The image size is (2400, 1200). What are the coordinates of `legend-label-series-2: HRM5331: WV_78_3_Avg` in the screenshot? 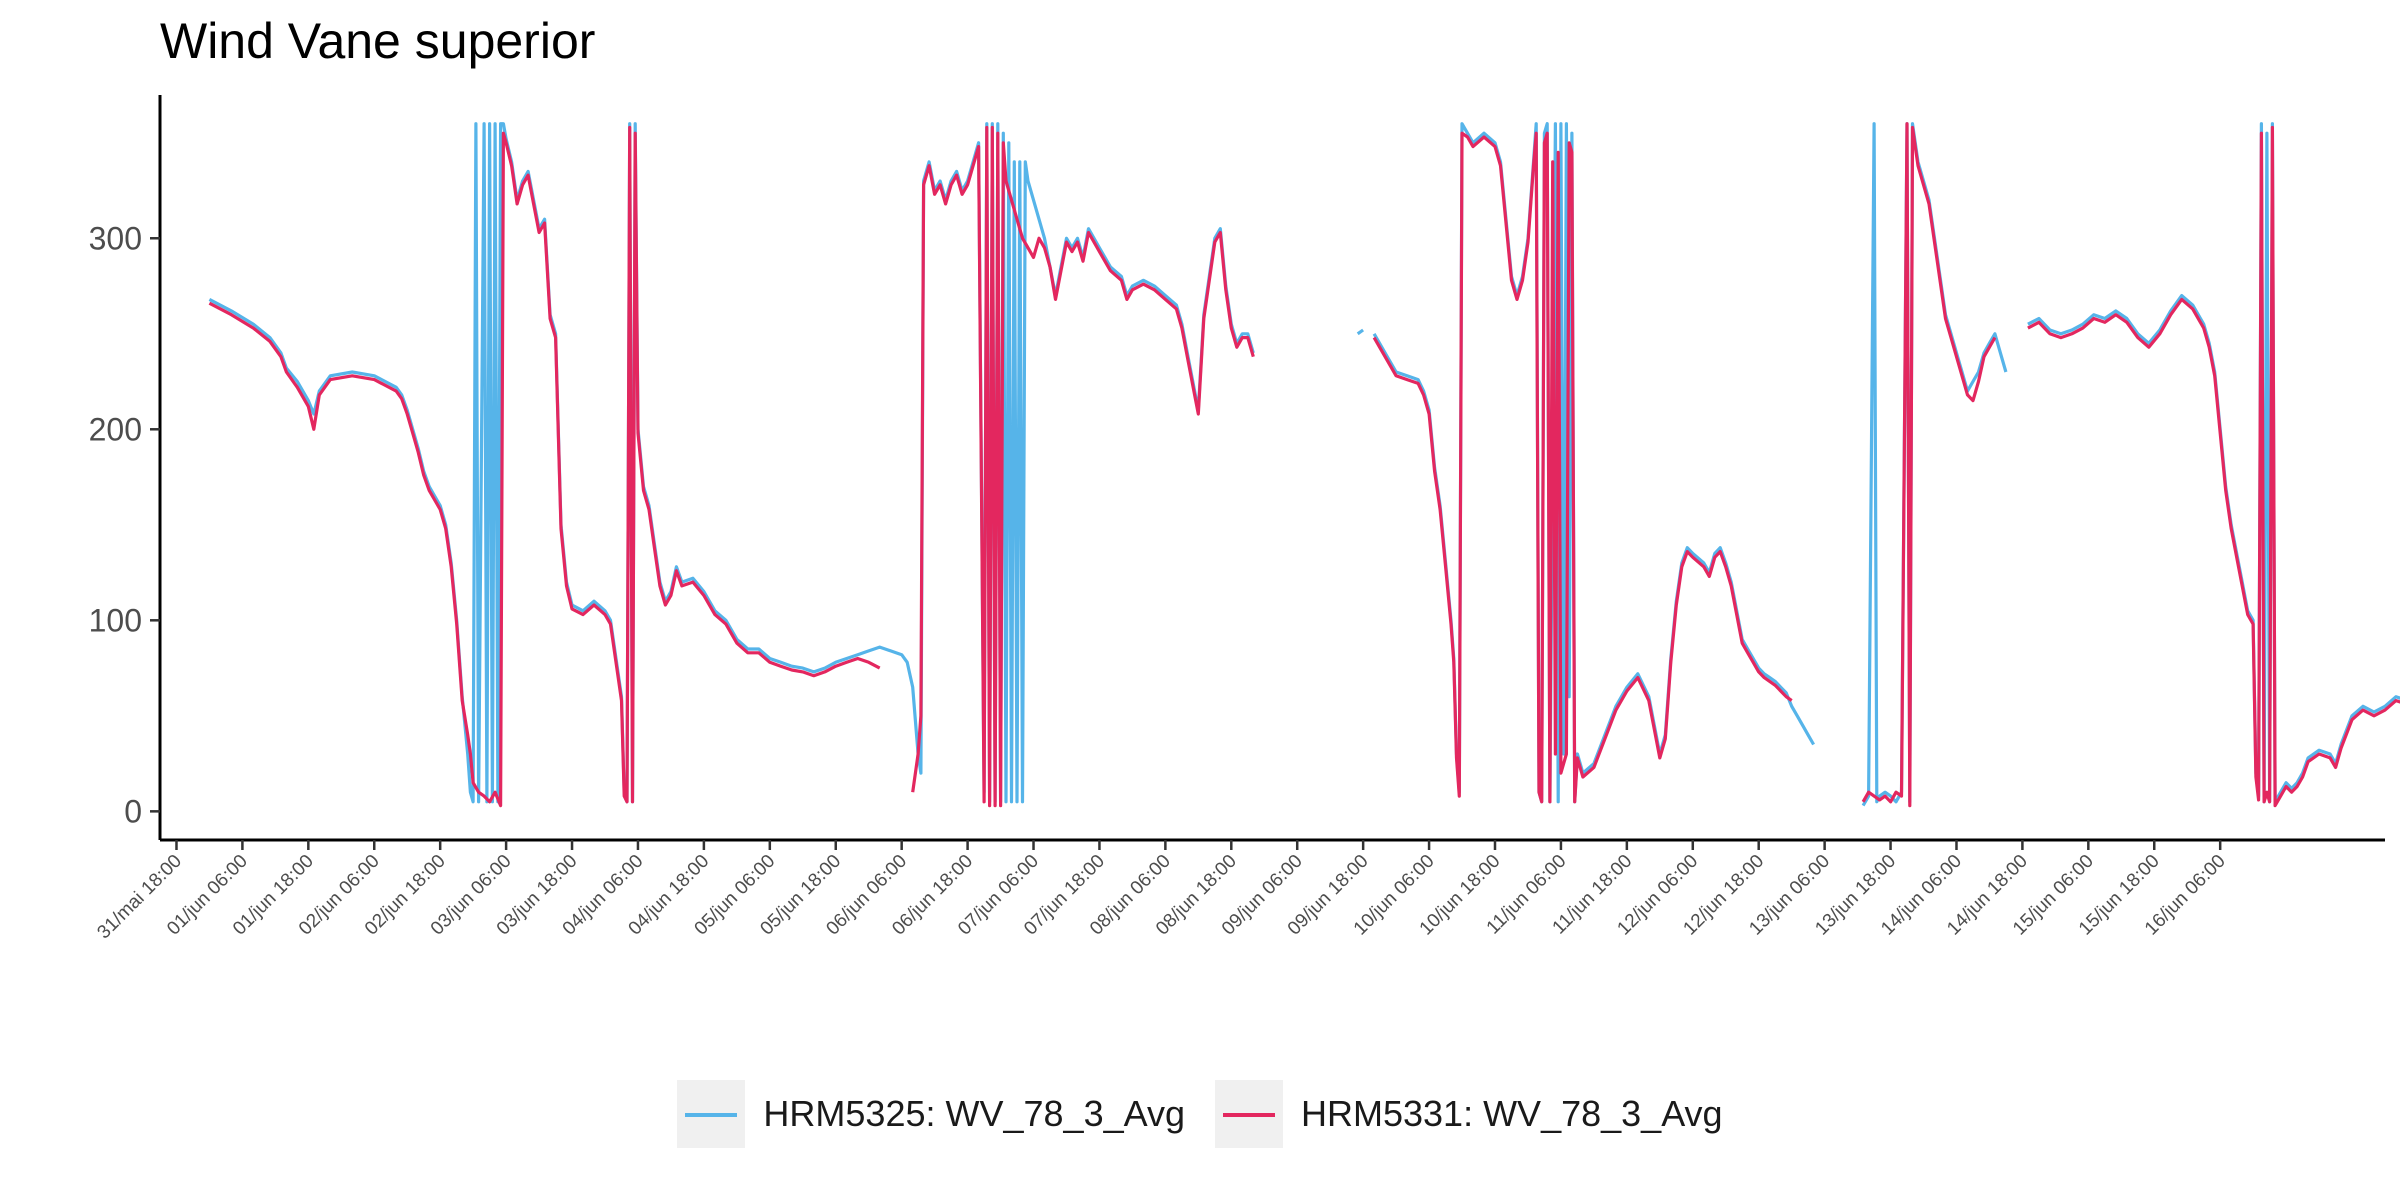 It's located at (1512, 1113).